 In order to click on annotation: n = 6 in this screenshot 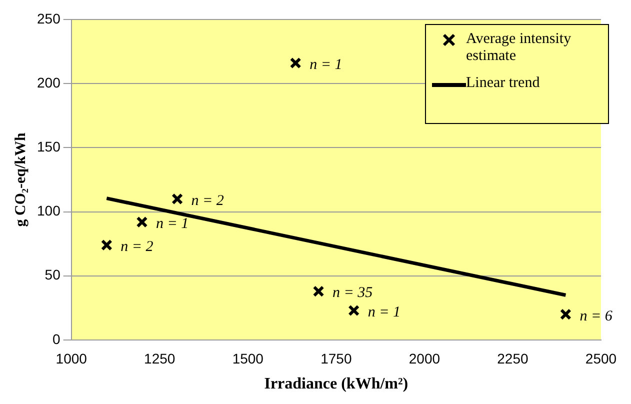, I will do `click(596, 316)`.